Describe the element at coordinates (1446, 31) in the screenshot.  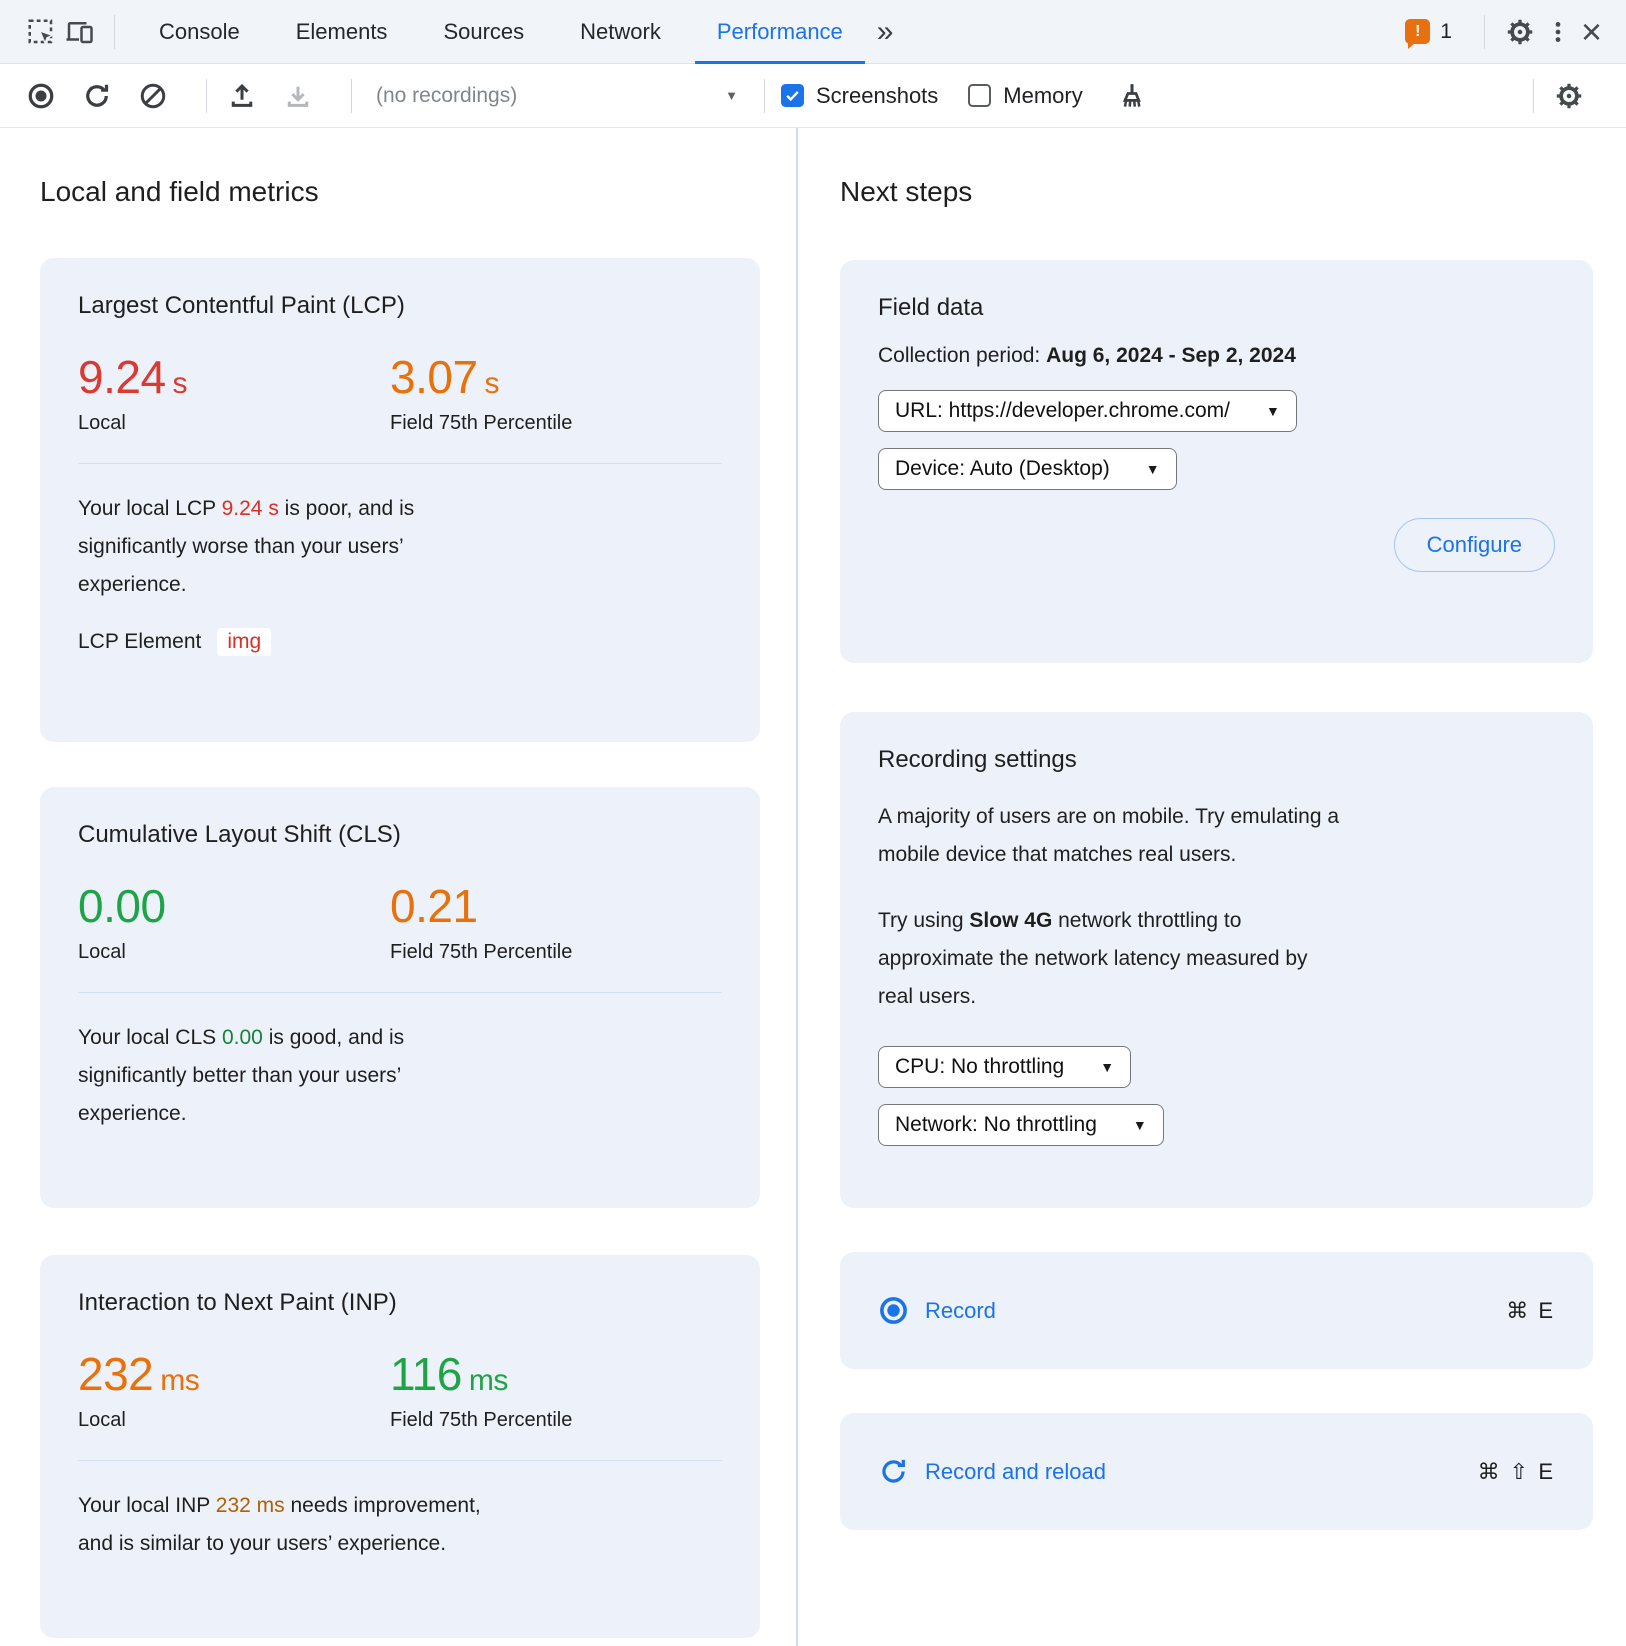
I see `issue-count: 1` at that location.